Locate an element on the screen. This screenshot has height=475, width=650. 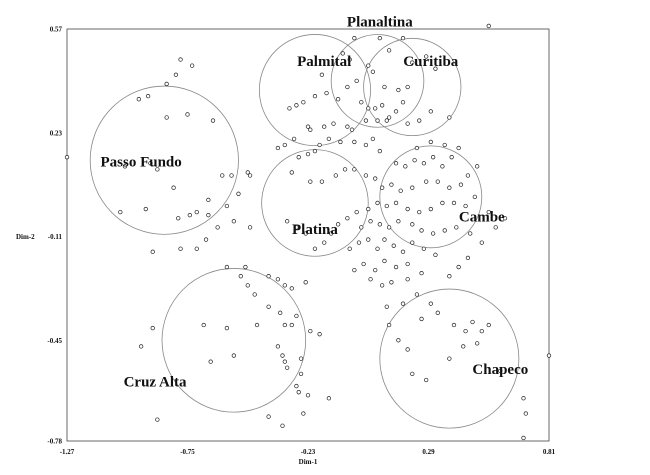
circle-chapeco is located at coordinates (449, 358).